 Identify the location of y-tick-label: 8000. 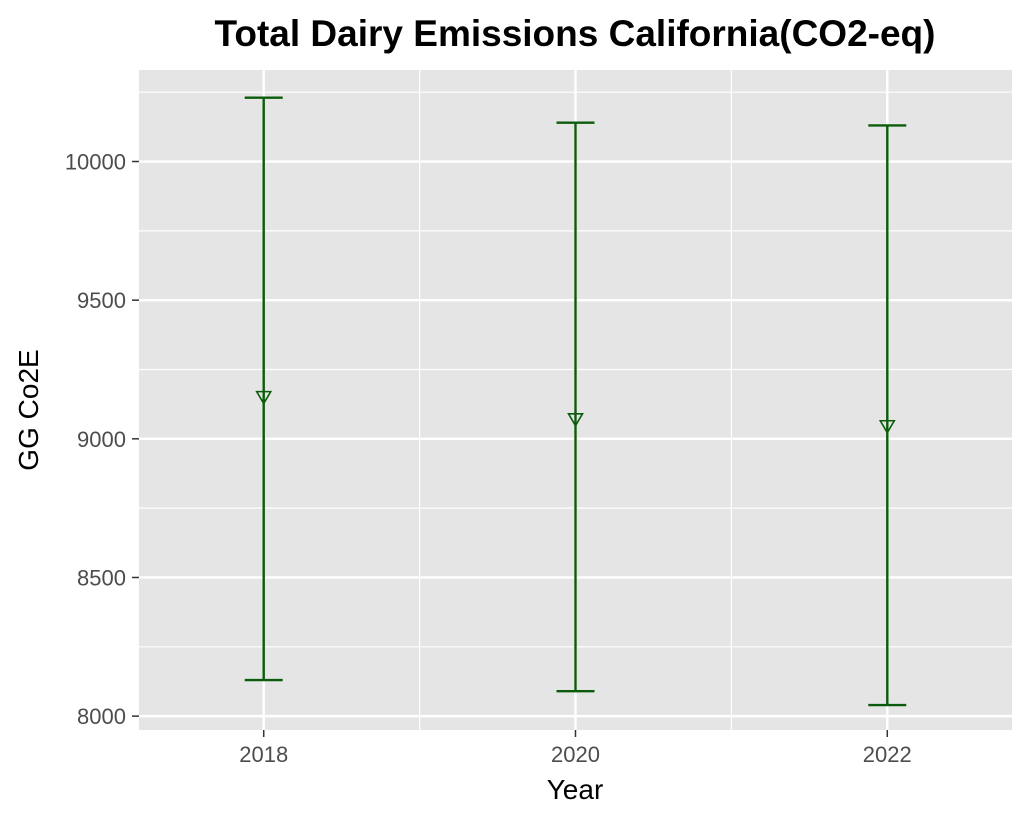
(101, 716).